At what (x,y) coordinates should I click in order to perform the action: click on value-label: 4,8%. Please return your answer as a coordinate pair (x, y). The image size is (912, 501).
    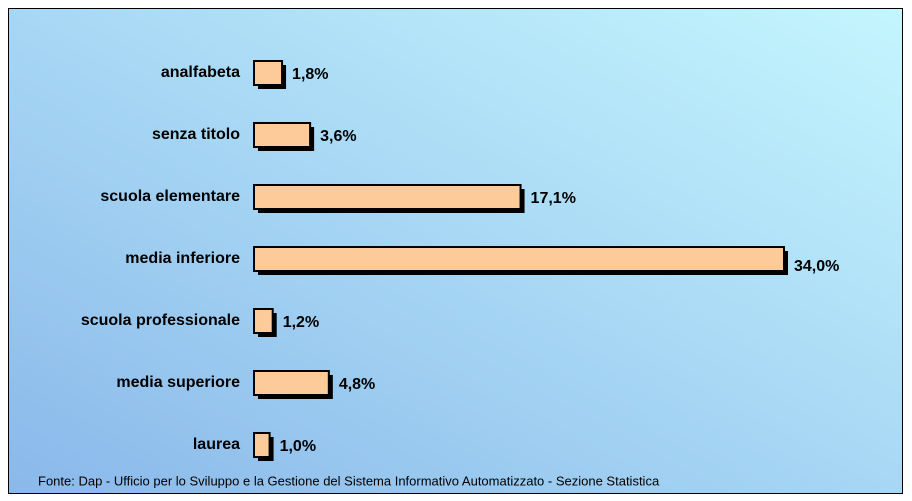
    Looking at the image, I should click on (357, 384).